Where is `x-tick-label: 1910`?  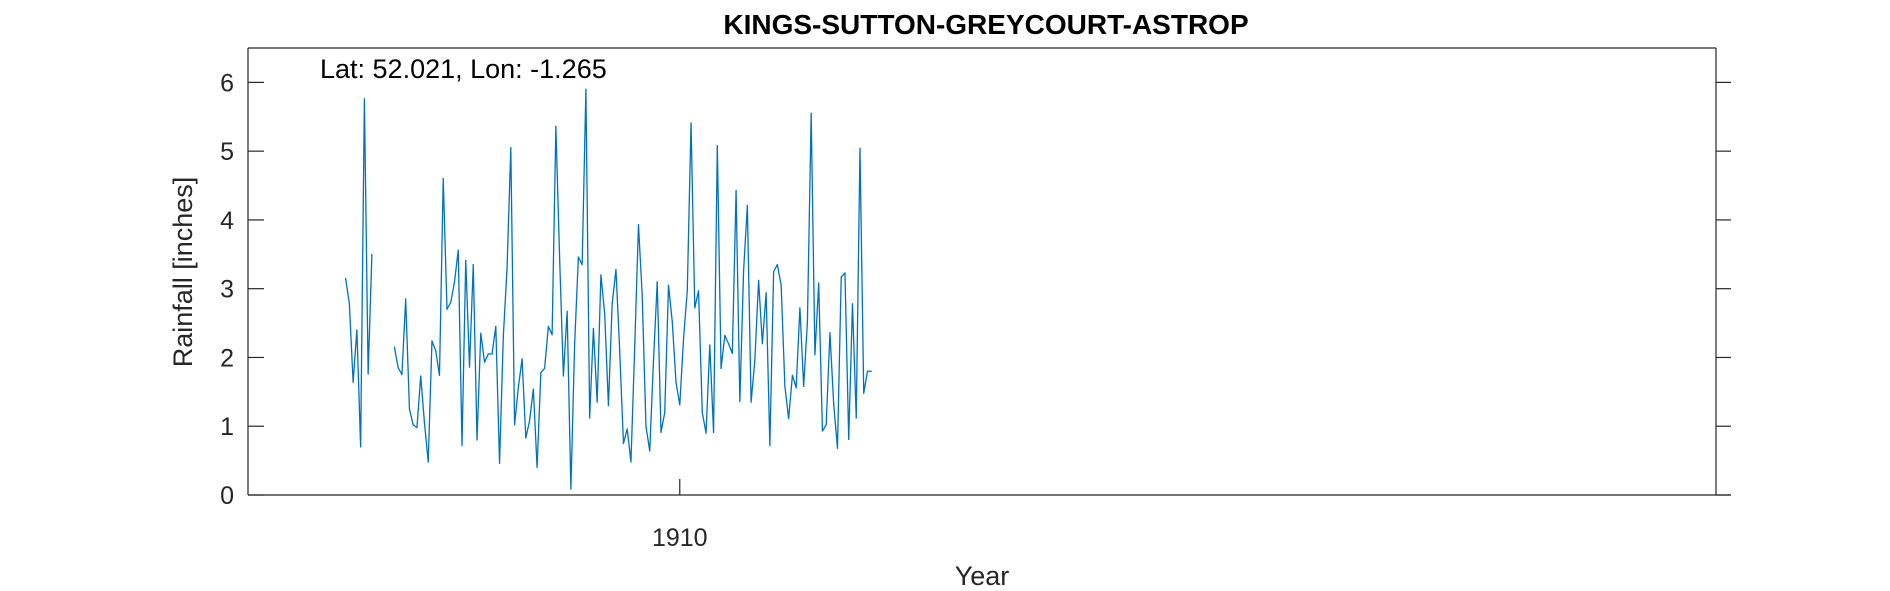
x-tick-label: 1910 is located at coordinates (680, 538).